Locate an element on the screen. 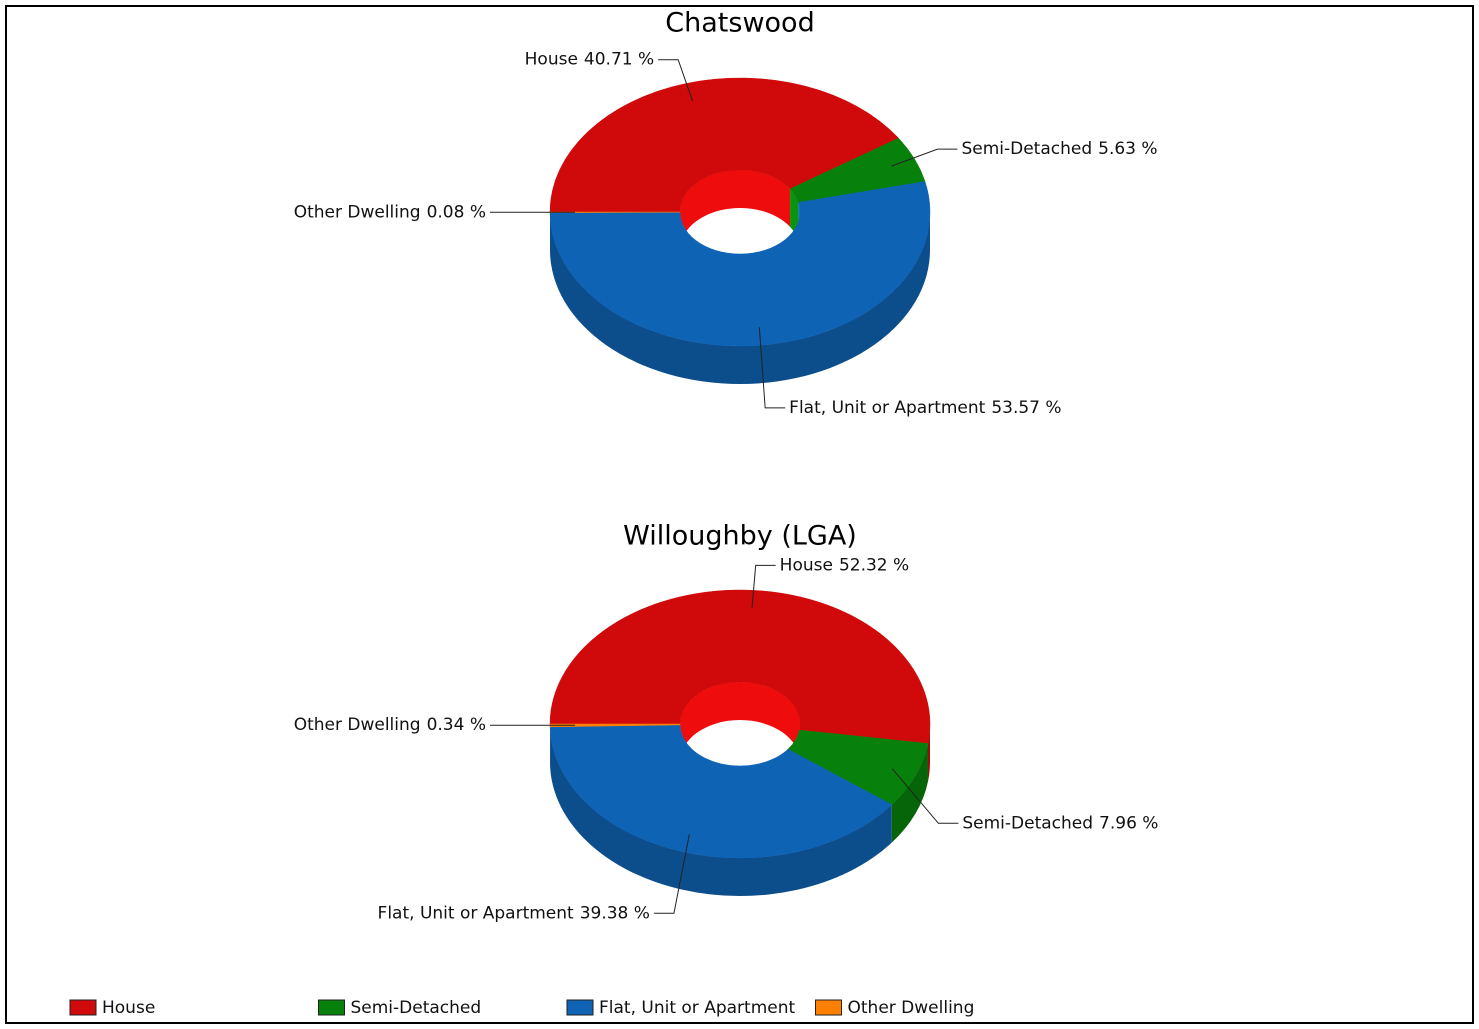 Image resolution: width=1479 pixels, height=1029 pixels. chart-title: Chatswood is located at coordinates (739, 23).